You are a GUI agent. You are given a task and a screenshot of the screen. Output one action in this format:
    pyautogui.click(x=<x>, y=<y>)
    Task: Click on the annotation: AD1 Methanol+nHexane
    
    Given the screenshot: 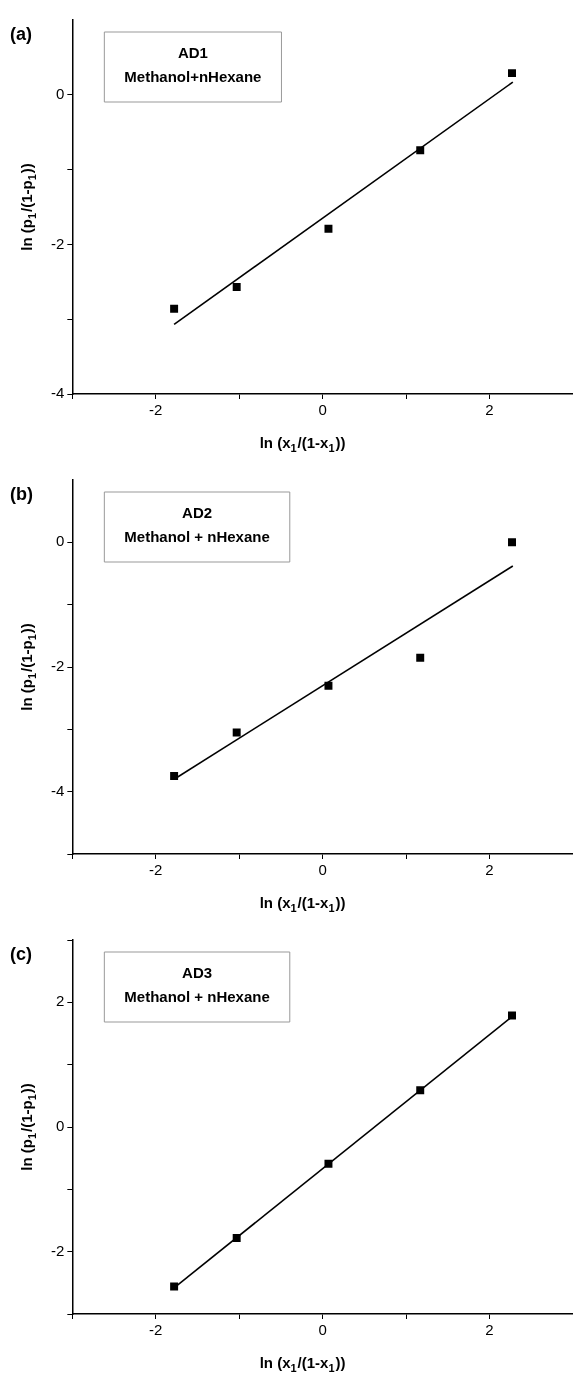 What is the action you would take?
    pyautogui.click(x=193, y=65)
    